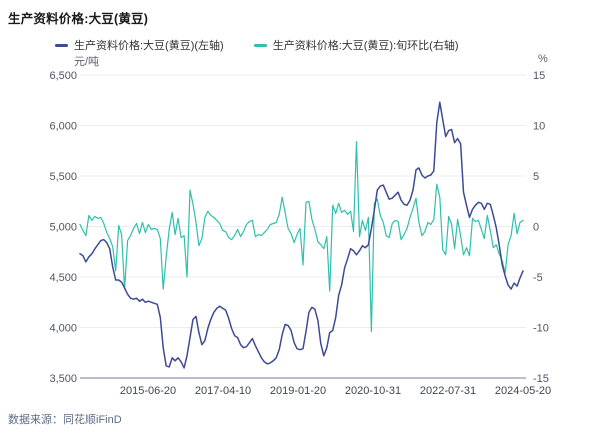  Describe the element at coordinates (63, 379) in the screenshot. I see `svg-text: 3,500` at that location.